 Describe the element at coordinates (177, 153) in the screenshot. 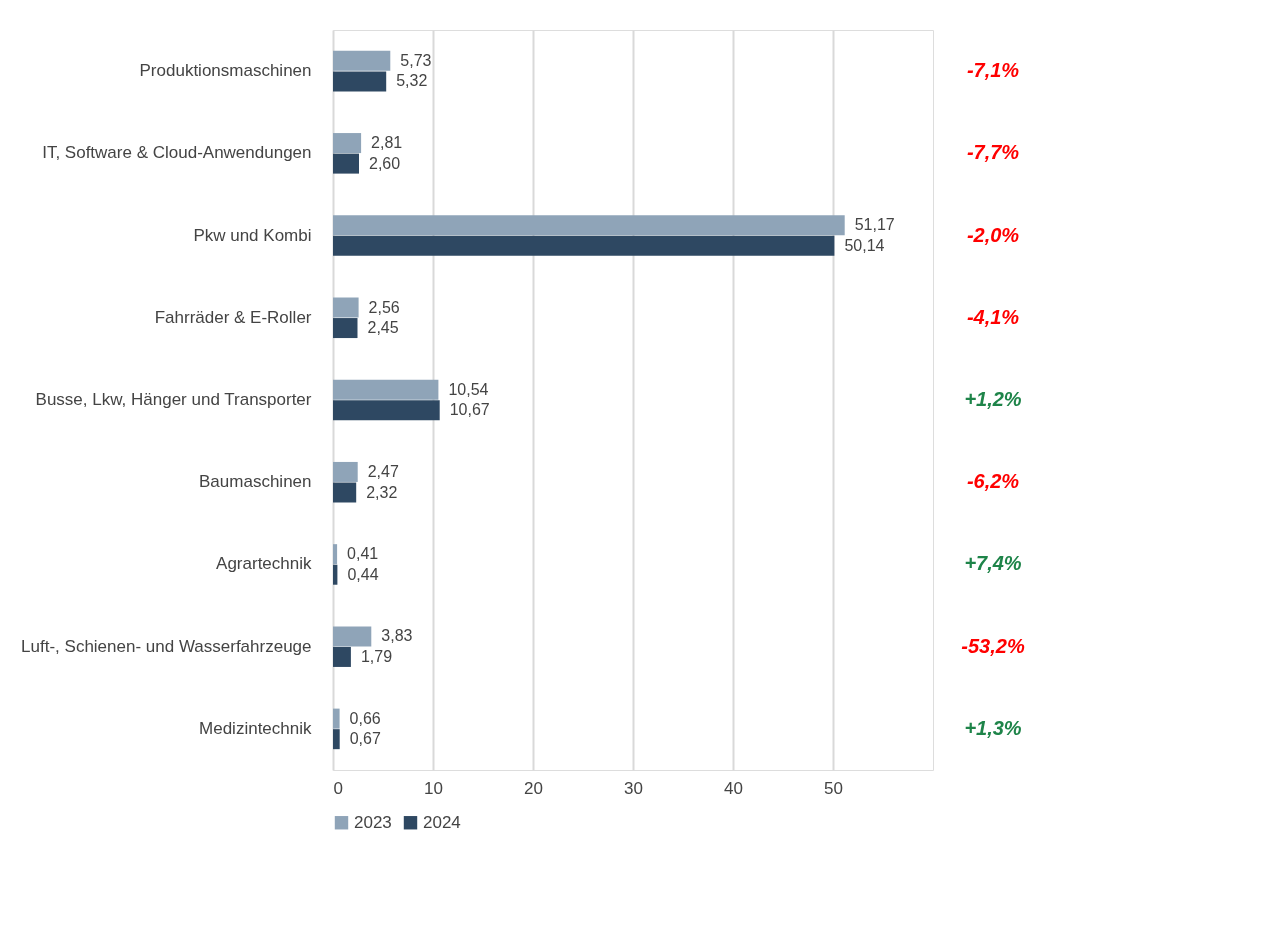

I see `y-tick-label: IT, Software & Cloud-Anwendungen` at that location.